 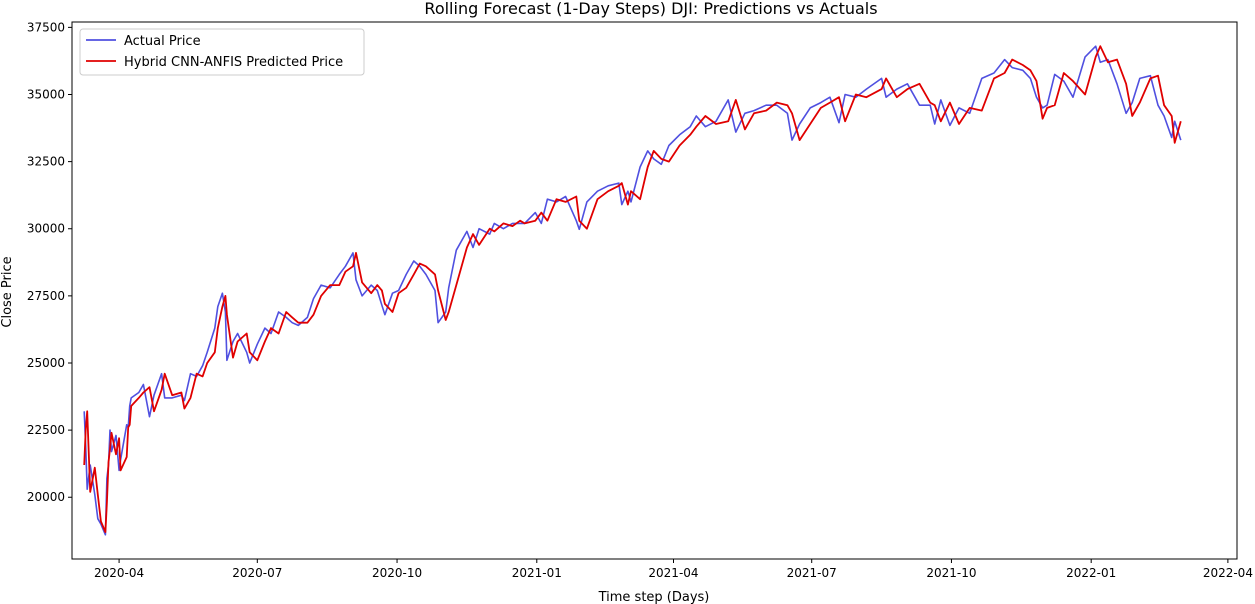 What do you see at coordinates (162, 41) in the screenshot?
I see `legend-label-actual: Actual Price` at bounding box center [162, 41].